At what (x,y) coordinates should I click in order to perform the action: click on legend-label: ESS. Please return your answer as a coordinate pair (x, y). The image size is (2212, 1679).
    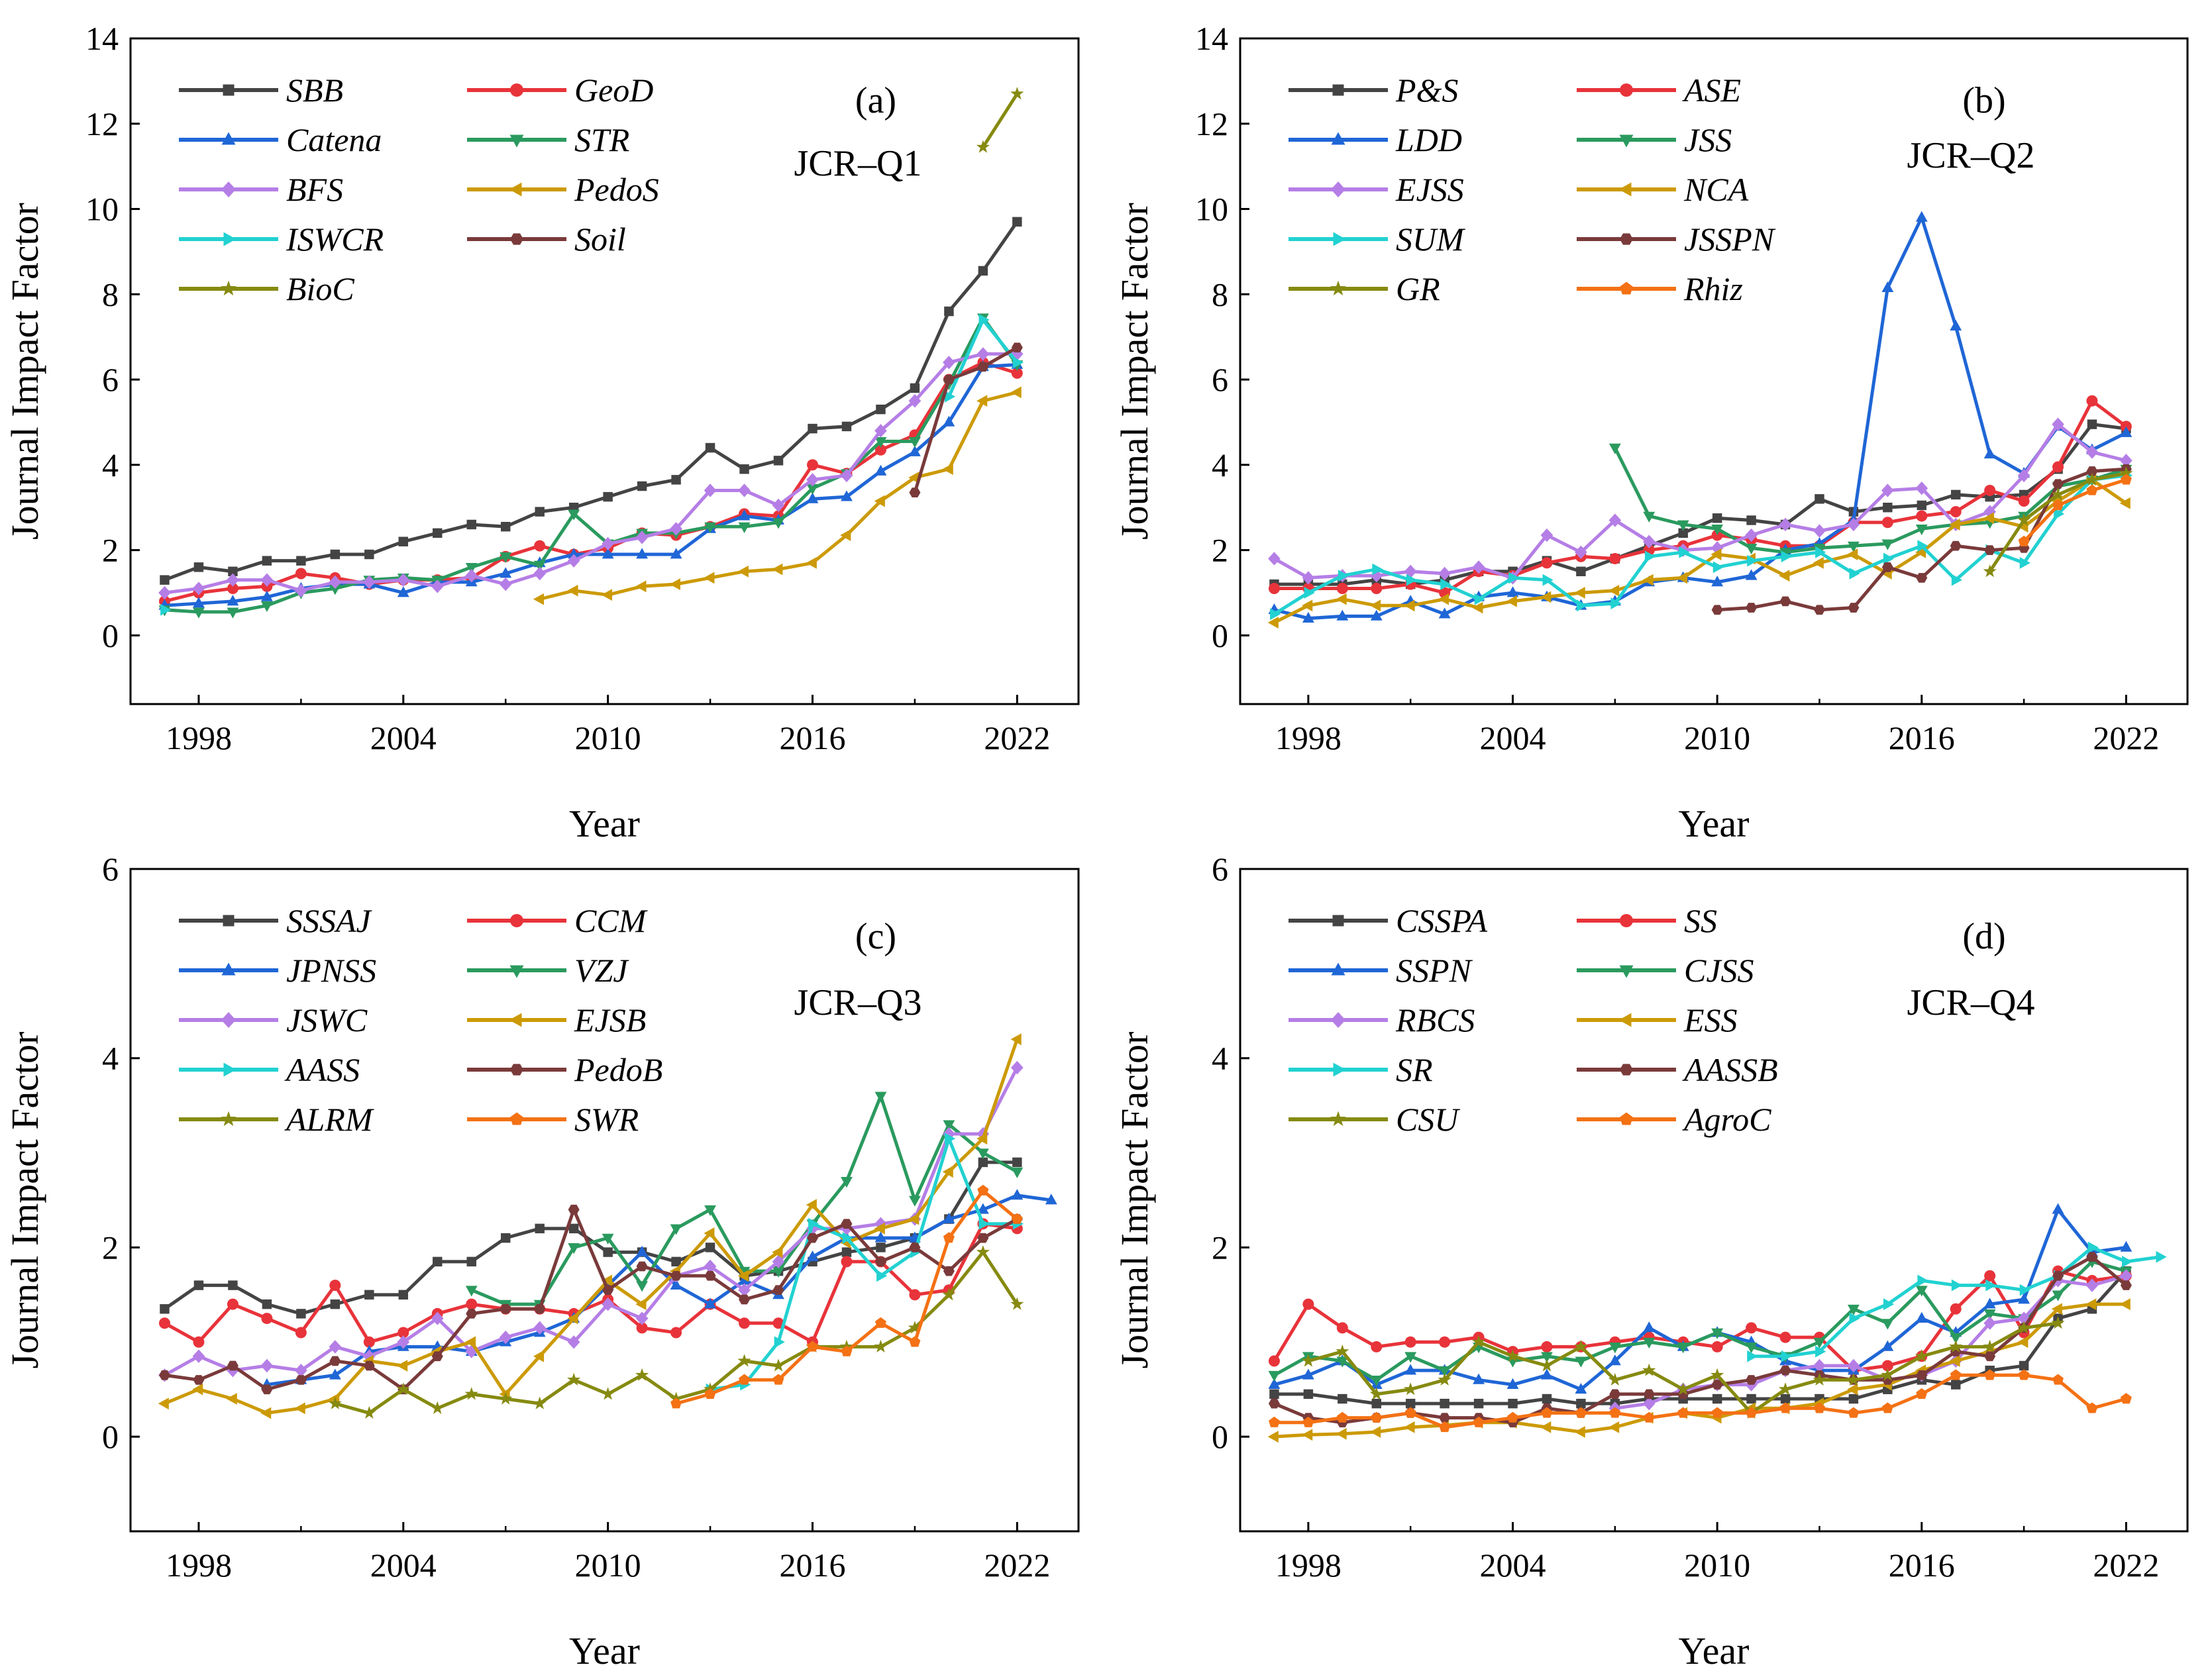
    Looking at the image, I should click on (1711, 1020).